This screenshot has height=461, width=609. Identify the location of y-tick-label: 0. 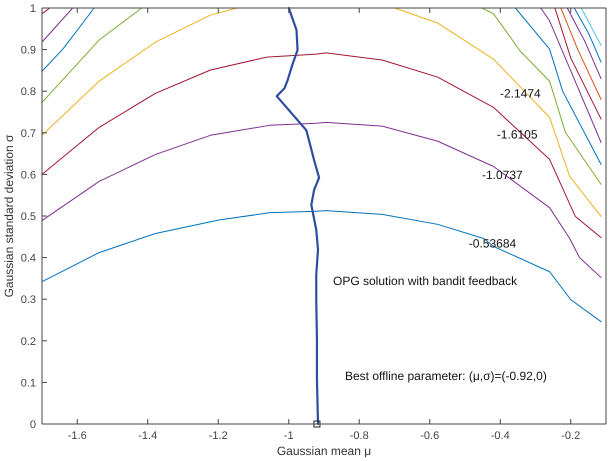
(33, 425).